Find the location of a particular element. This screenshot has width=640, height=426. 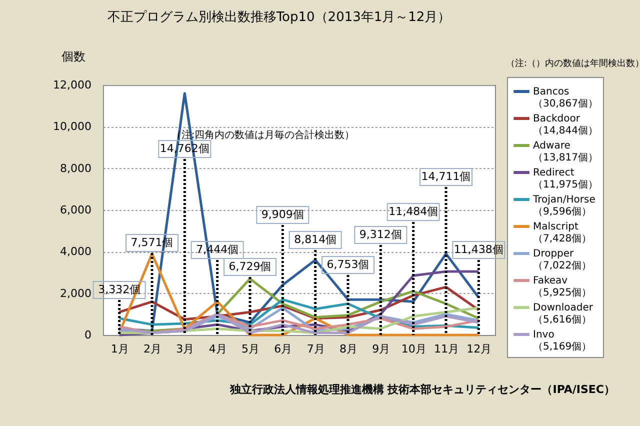

x-tick-label: 9月 is located at coordinates (381, 349).